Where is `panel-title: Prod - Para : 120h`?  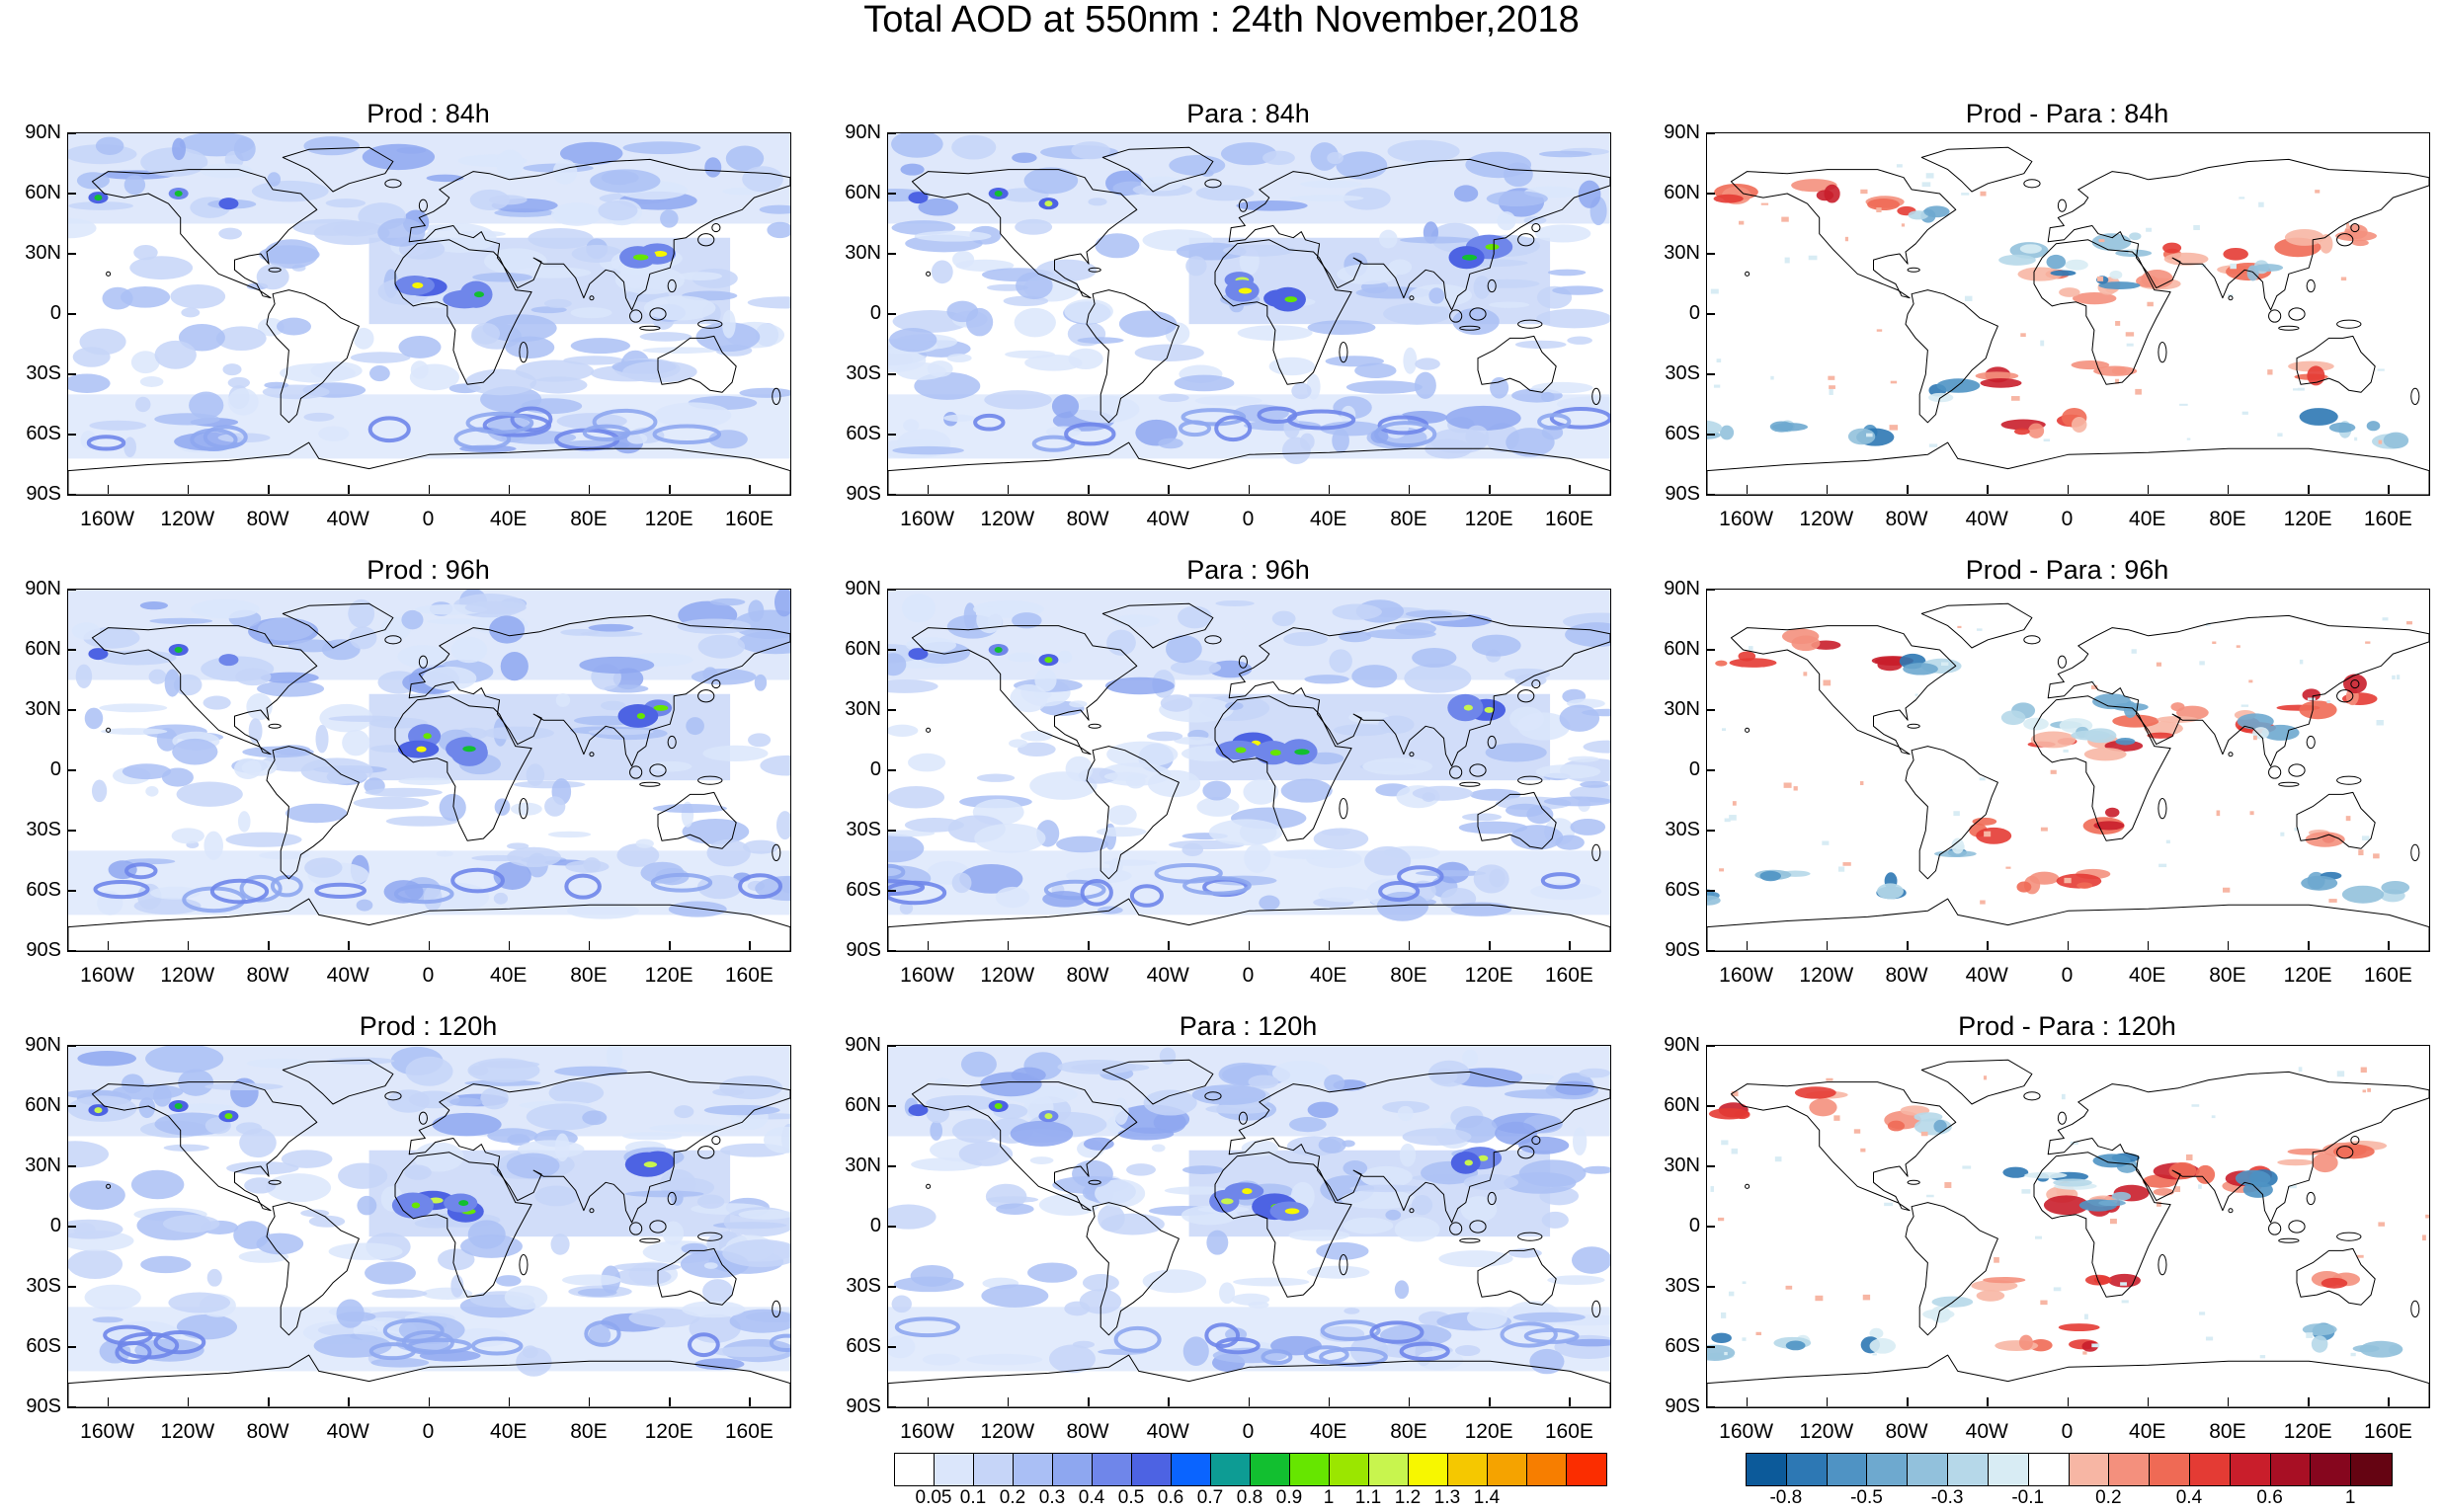 panel-title: Prod - Para : 120h is located at coordinates (2067, 1026).